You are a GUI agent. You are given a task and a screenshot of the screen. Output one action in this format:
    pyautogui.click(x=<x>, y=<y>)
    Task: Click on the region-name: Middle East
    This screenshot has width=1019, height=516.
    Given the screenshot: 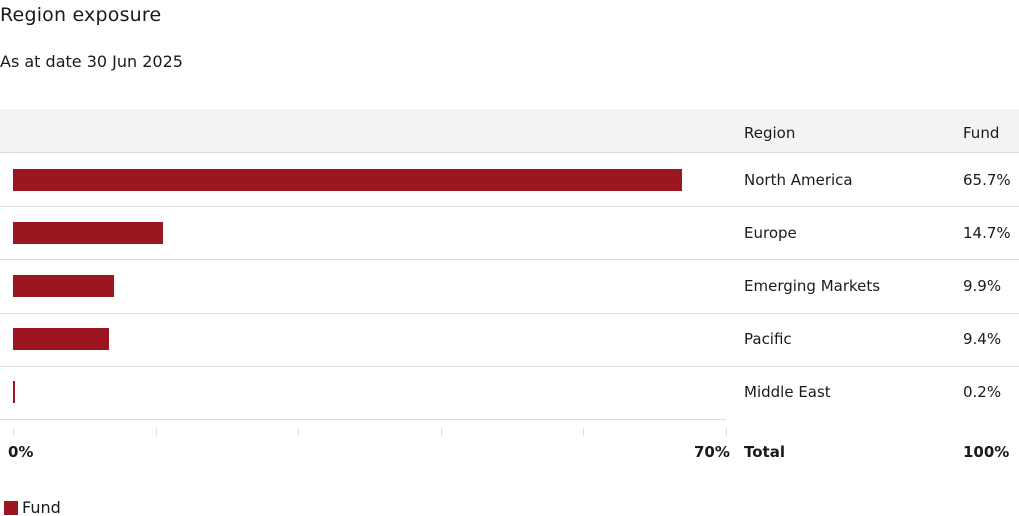 What is the action you would take?
    pyautogui.click(x=787, y=392)
    